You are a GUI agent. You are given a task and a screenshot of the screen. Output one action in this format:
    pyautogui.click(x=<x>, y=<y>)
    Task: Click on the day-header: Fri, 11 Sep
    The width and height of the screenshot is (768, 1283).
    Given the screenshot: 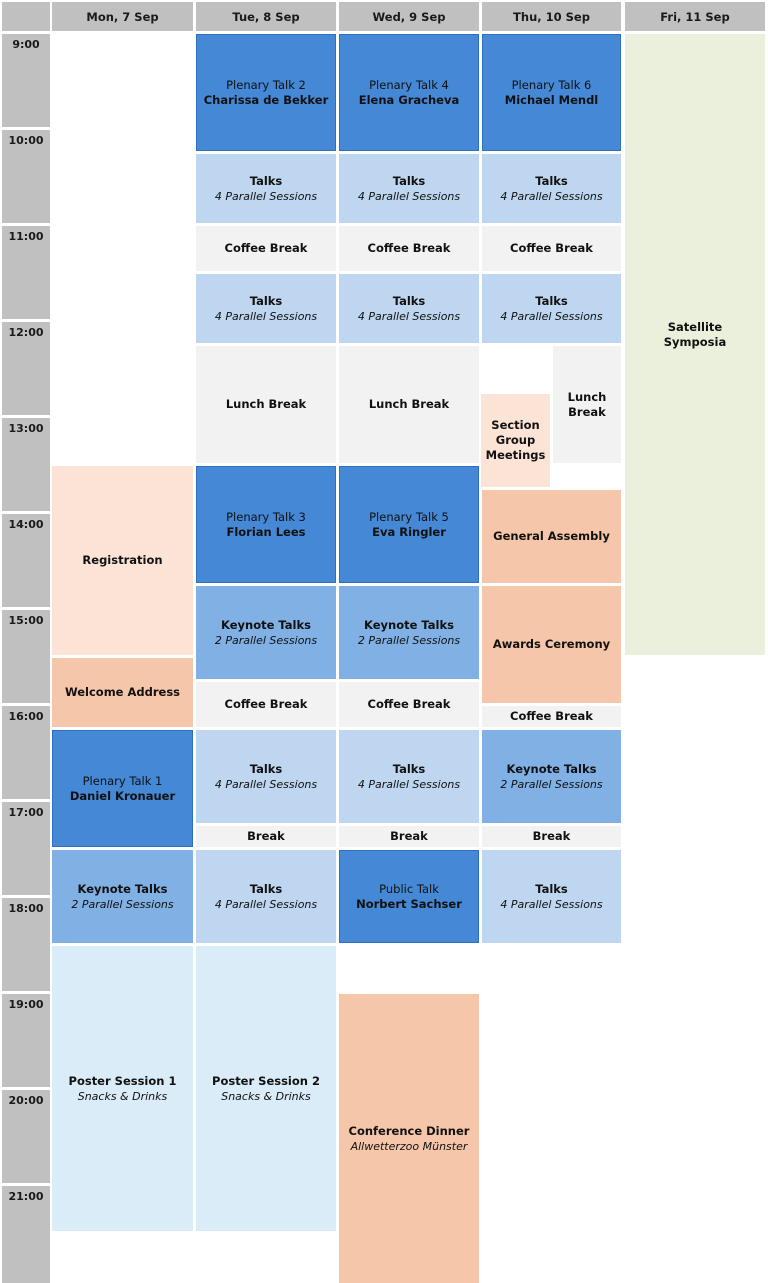 What is the action you would take?
    pyautogui.click(x=695, y=16)
    